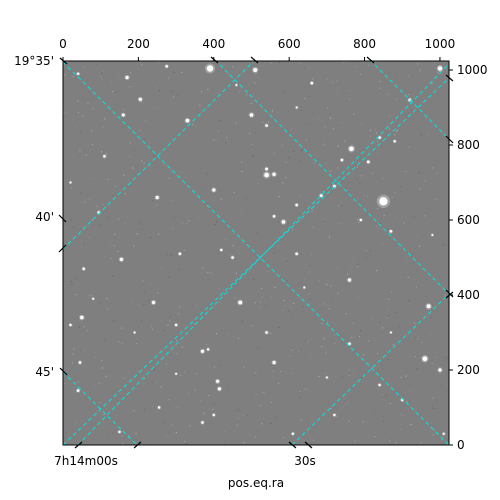 This screenshot has width=500, height=500. Describe the element at coordinates (409, 100) in the screenshot. I see `grid-line` at that location.